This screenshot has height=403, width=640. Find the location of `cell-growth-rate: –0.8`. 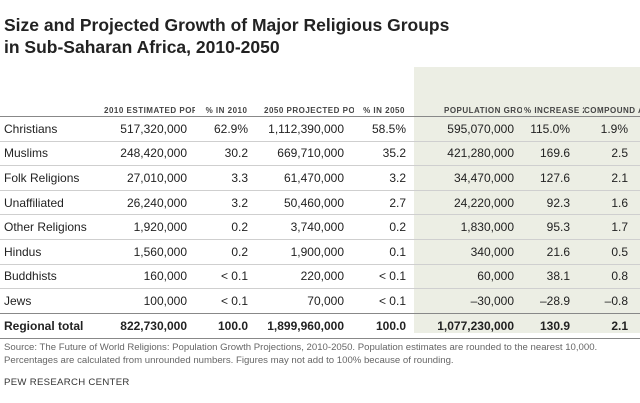

cell-growth-rate: –0.8 is located at coordinates (612, 301).